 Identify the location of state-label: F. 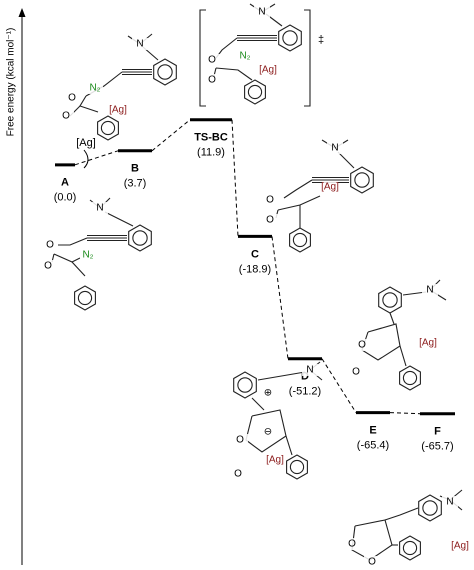
(437, 432).